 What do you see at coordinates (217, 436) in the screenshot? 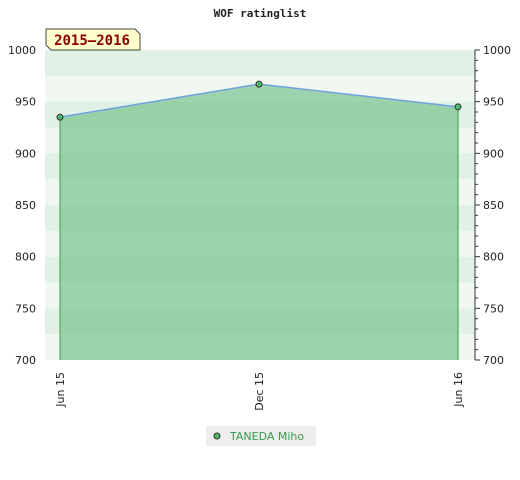
I see `legend-marker` at bounding box center [217, 436].